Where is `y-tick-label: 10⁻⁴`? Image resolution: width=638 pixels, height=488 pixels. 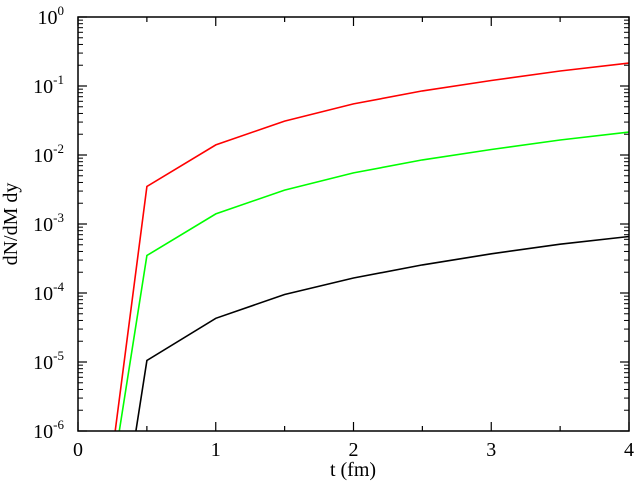
y-tick-label: 10⁻⁴ is located at coordinates (48, 292).